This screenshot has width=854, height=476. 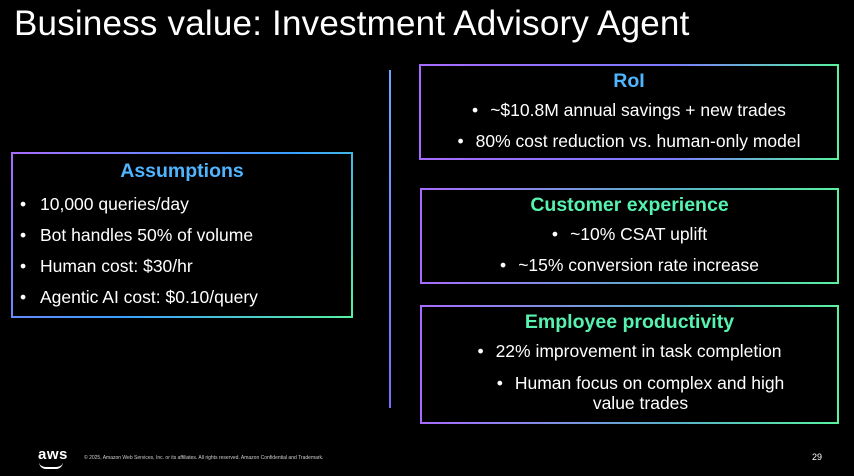 I want to click on vertical-divider, so click(x=390, y=239).